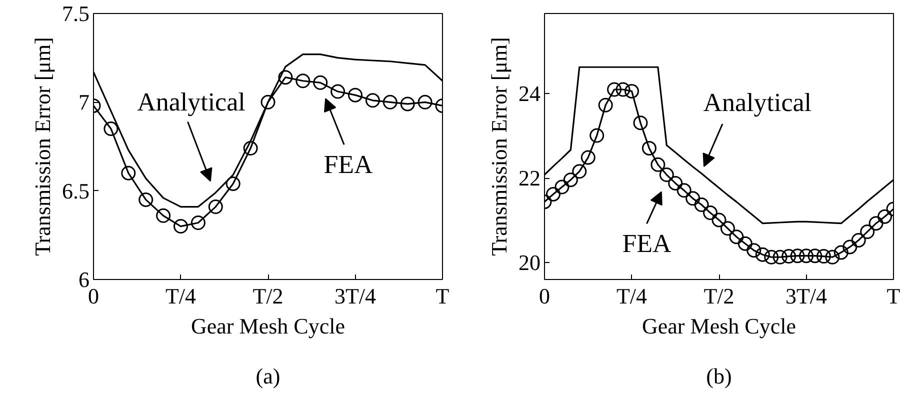 This screenshot has width=902, height=408. What do you see at coordinates (268, 376) in the screenshot?
I see `text: (a)` at bounding box center [268, 376].